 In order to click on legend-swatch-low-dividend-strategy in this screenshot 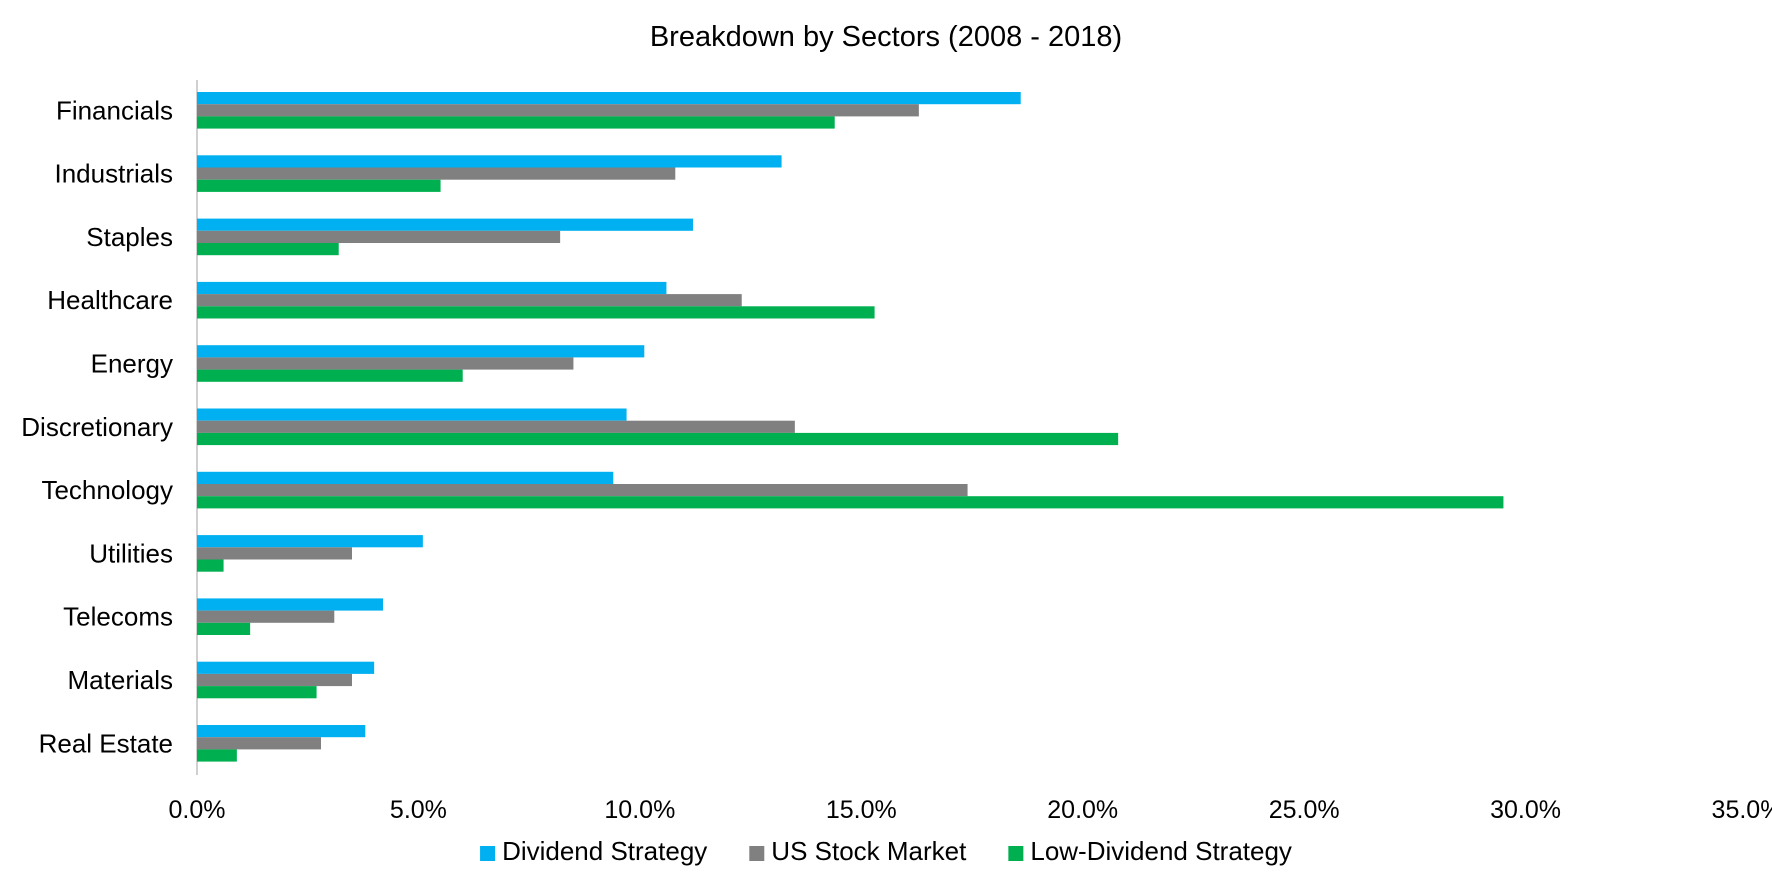, I will do `click(1016, 853)`.